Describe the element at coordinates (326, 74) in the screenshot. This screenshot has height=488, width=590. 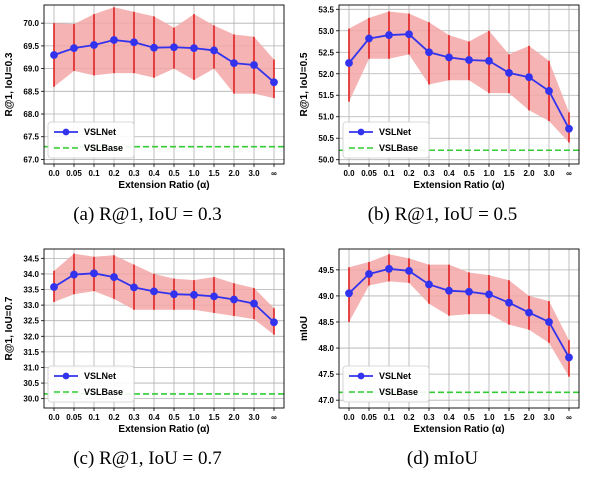
I see `y-tick-label: 52.0` at that location.